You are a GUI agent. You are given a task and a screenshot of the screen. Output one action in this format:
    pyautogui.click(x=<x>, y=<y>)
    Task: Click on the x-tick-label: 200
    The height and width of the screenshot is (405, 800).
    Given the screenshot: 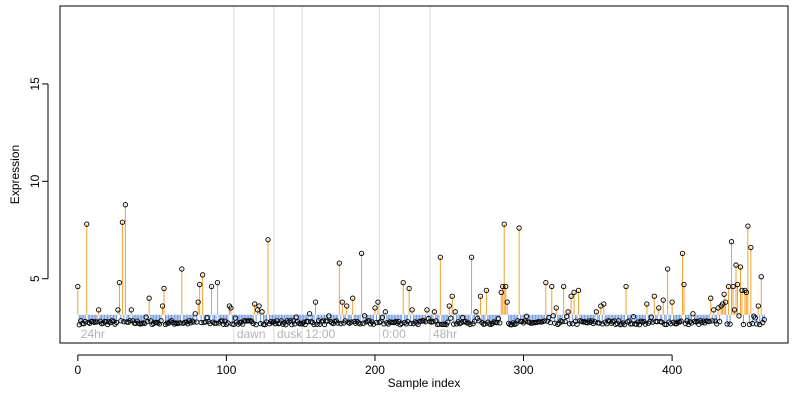 What is the action you would take?
    pyautogui.click(x=375, y=370)
    